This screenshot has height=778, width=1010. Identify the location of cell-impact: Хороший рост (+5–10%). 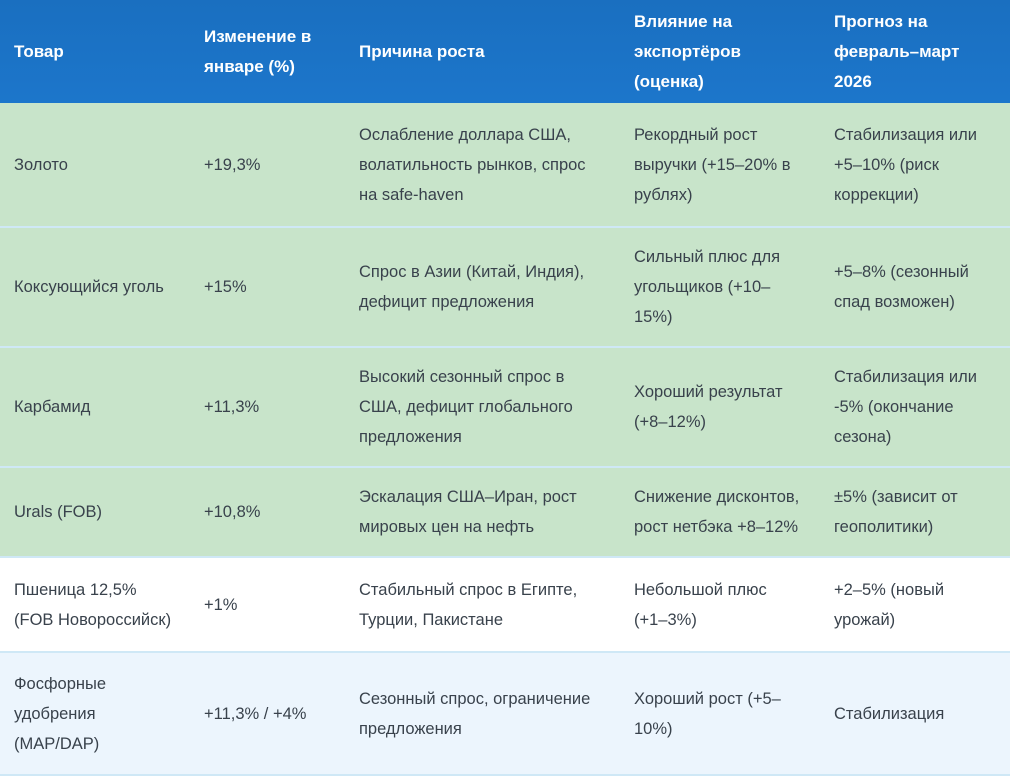
(720, 714).